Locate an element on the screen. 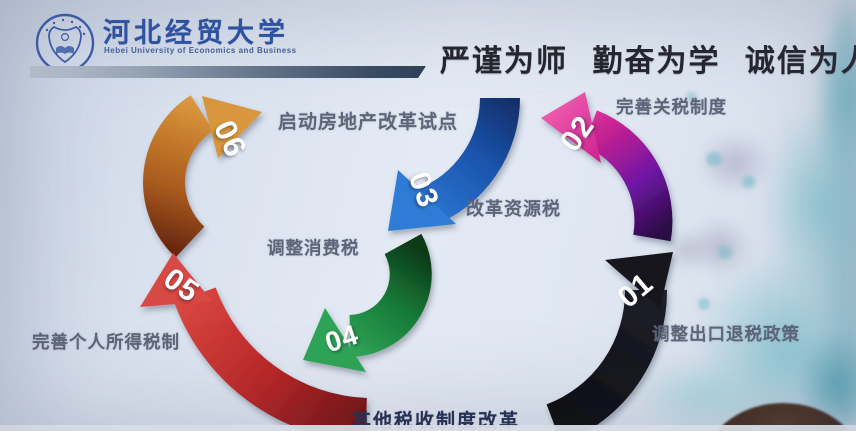  step-label-01: 调整出口退税政策 is located at coordinates (726, 334).